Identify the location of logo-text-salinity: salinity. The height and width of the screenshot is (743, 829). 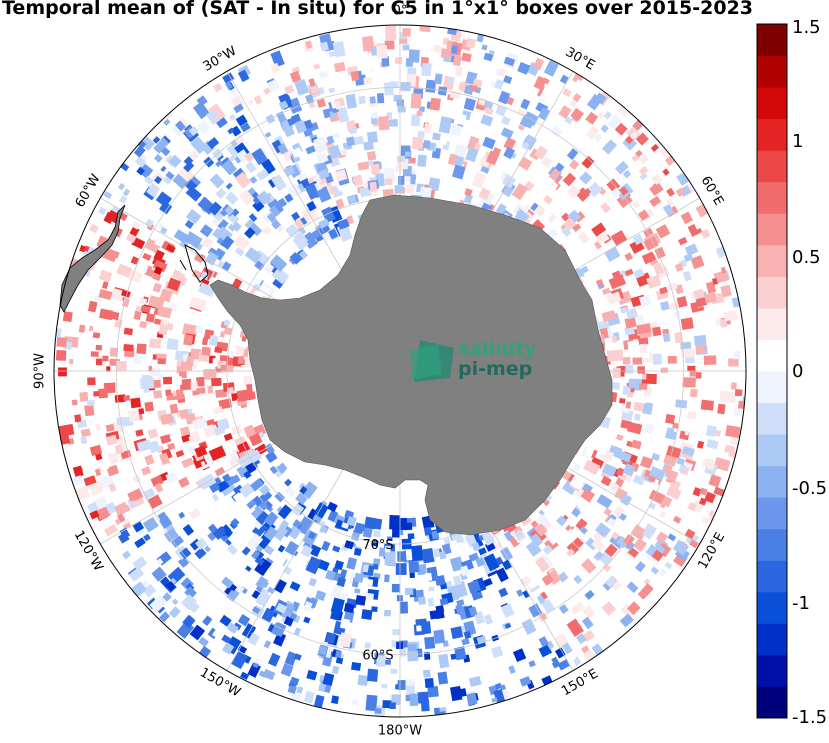
(497, 349).